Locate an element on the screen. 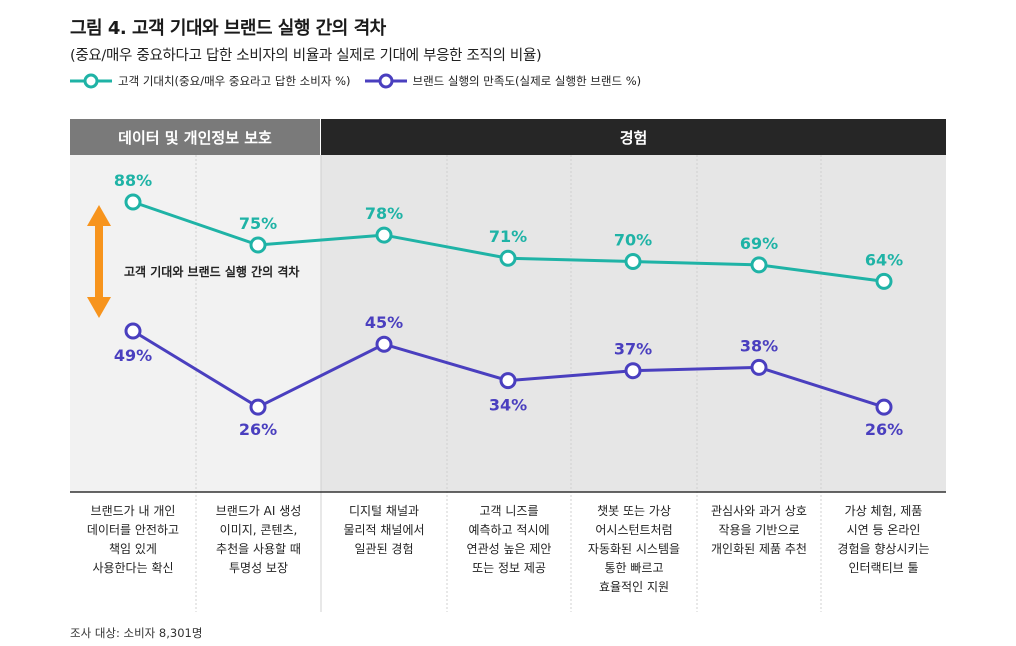 Image resolution: width=1016 pixels, height=646 pixels. data-label: 49% is located at coordinates (133, 355).